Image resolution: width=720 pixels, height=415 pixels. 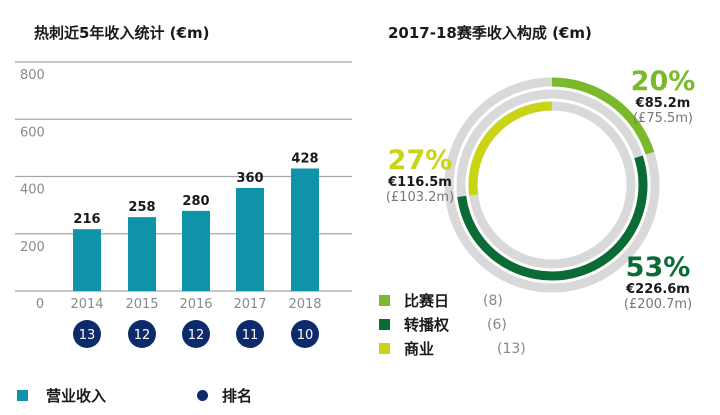 I want to click on matchday-percent: 20%, so click(x=663, y=81).